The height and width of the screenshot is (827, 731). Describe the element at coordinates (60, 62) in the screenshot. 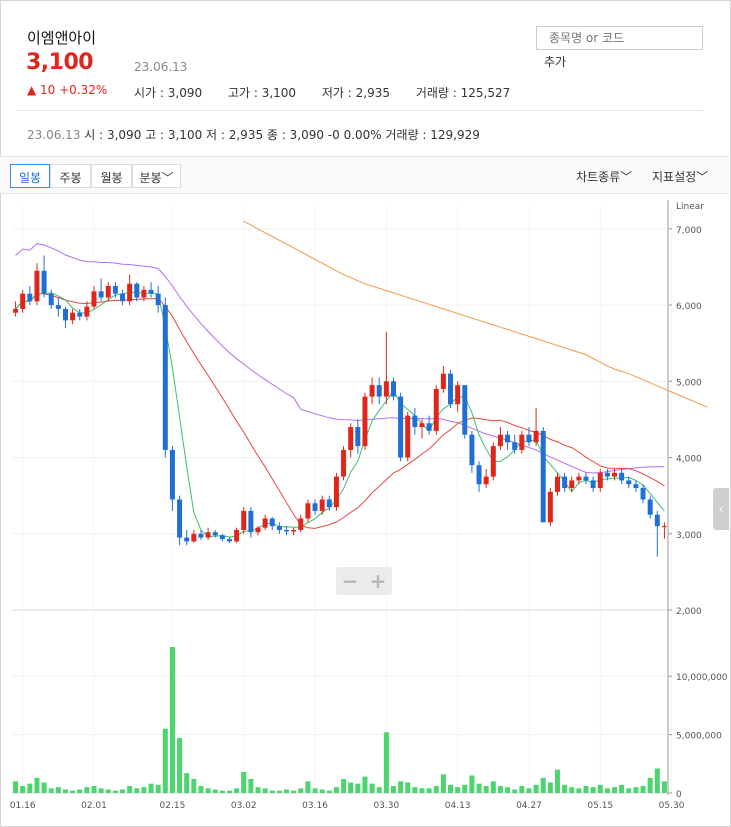

I see `current-price: 3,100` at that location.